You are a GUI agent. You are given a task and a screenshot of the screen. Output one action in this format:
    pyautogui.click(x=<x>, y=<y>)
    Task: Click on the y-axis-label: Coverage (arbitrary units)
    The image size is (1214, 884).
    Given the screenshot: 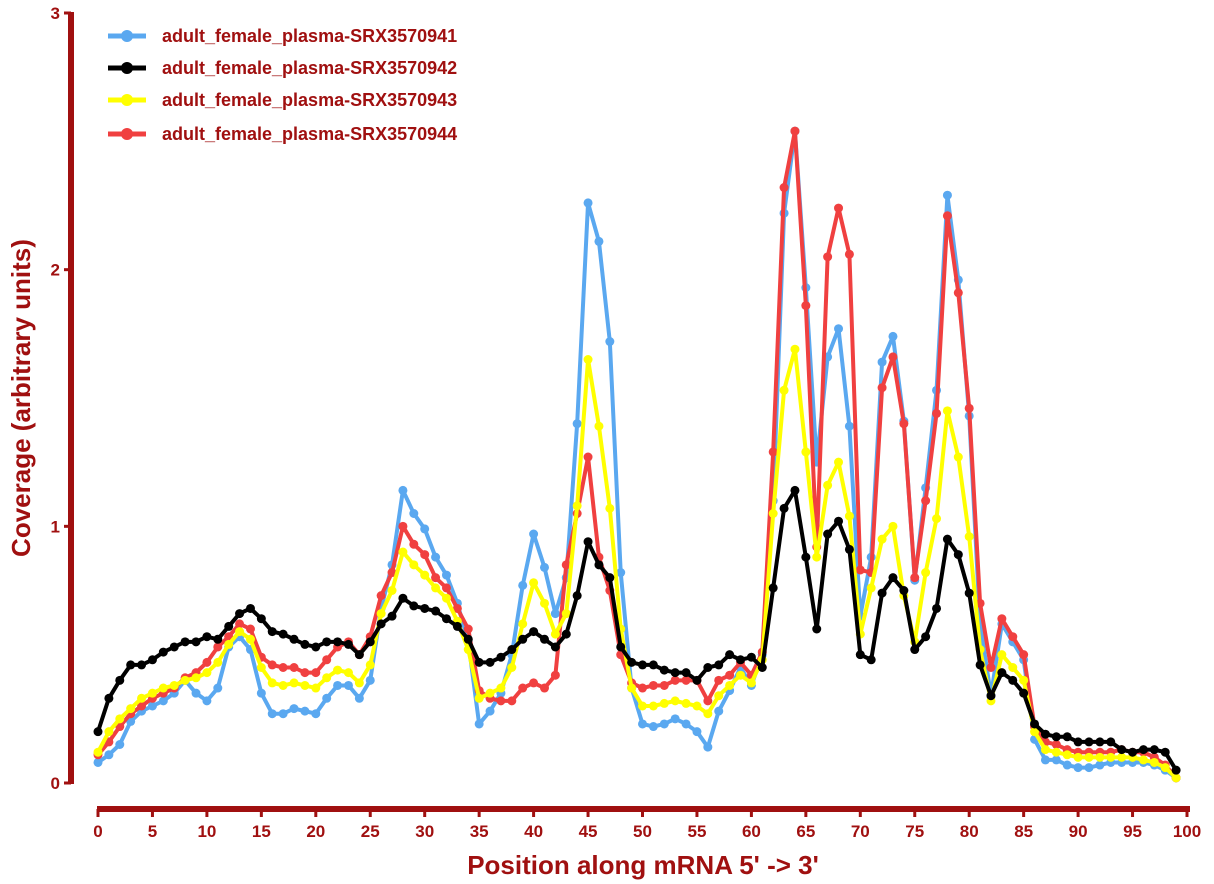 What is the action you would take?
    pyautogui.click(x=21, y=398)
    